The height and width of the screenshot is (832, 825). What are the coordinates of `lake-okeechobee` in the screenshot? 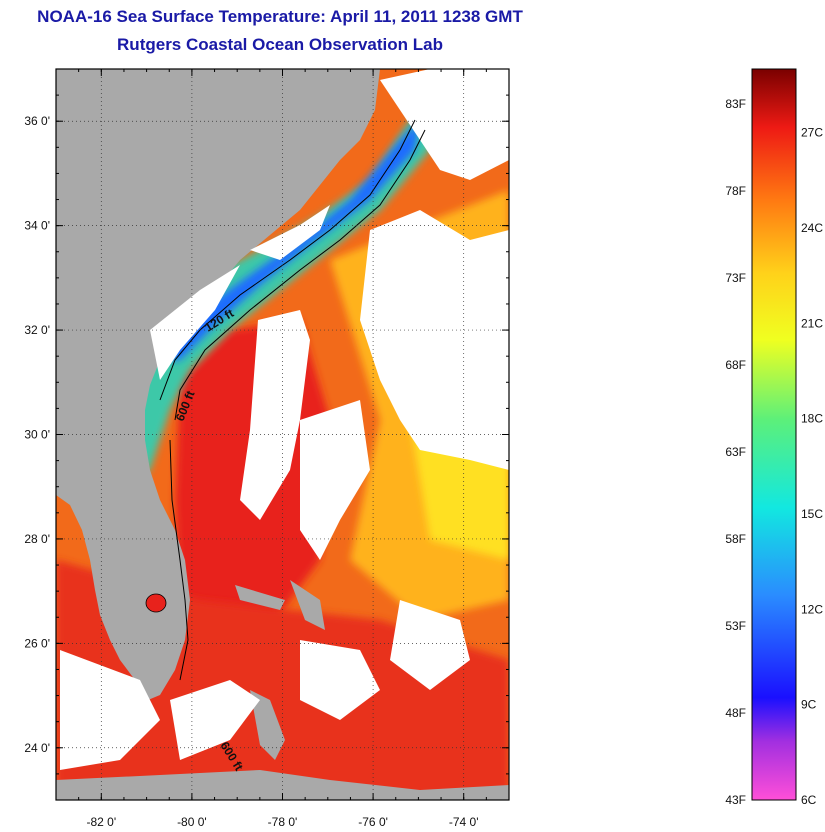 It's located at (156, 603).